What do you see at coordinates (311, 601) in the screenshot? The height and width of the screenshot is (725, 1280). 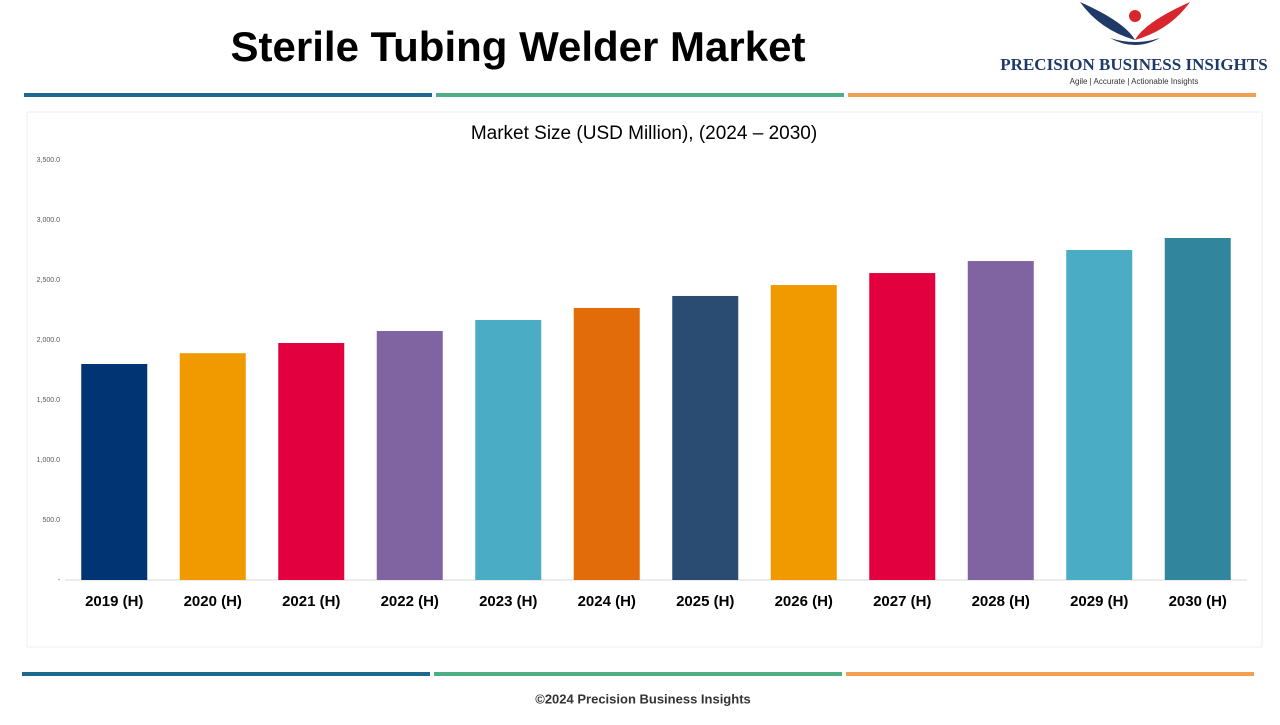 I see `x-tick-label: 2021 (H)` at bounding box center [311, 601].